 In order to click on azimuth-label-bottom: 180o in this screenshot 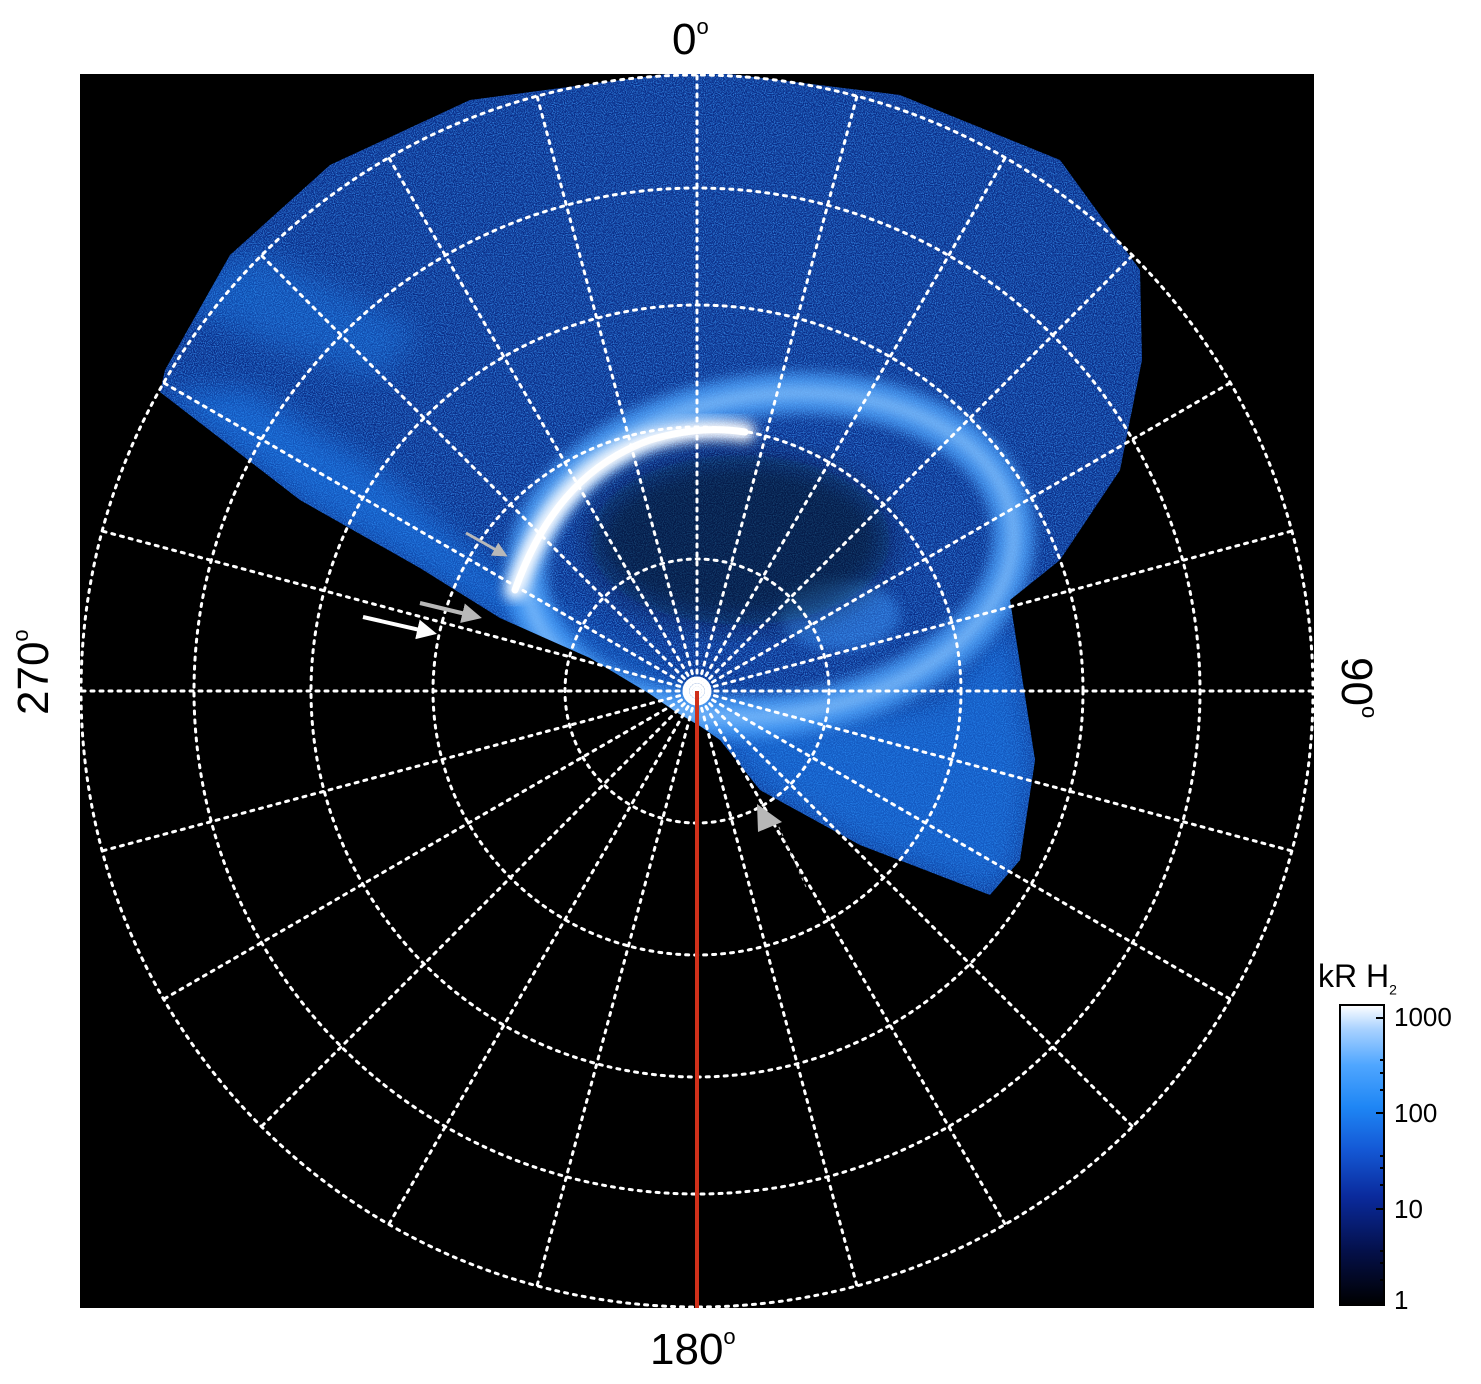, I will do `click(693, 1349)`.